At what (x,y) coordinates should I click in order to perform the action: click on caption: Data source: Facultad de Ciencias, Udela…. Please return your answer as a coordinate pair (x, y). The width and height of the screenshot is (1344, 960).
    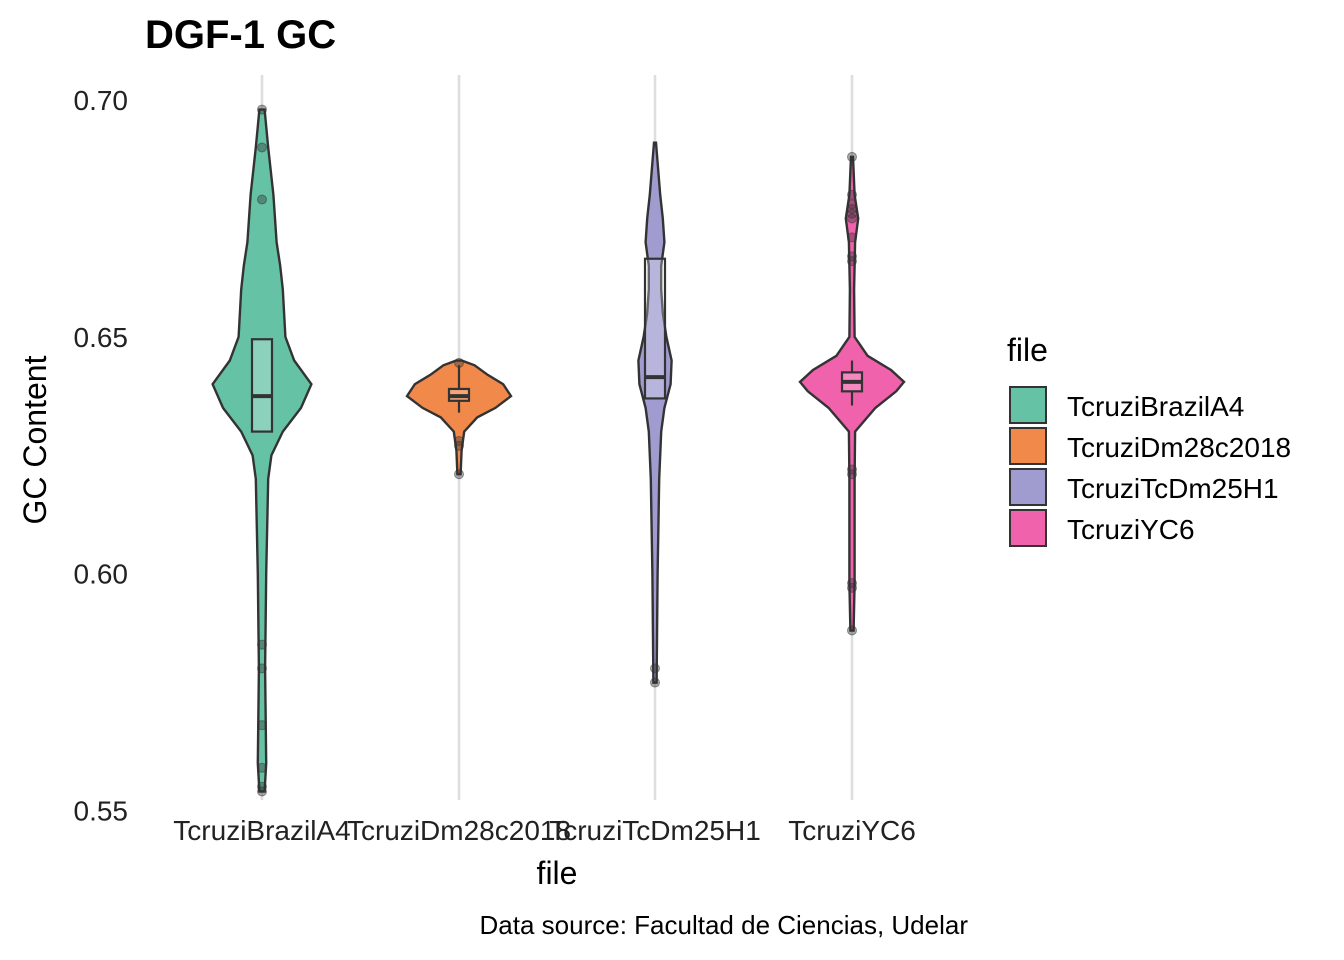
    Looking at the image, I should click on (724, 925).